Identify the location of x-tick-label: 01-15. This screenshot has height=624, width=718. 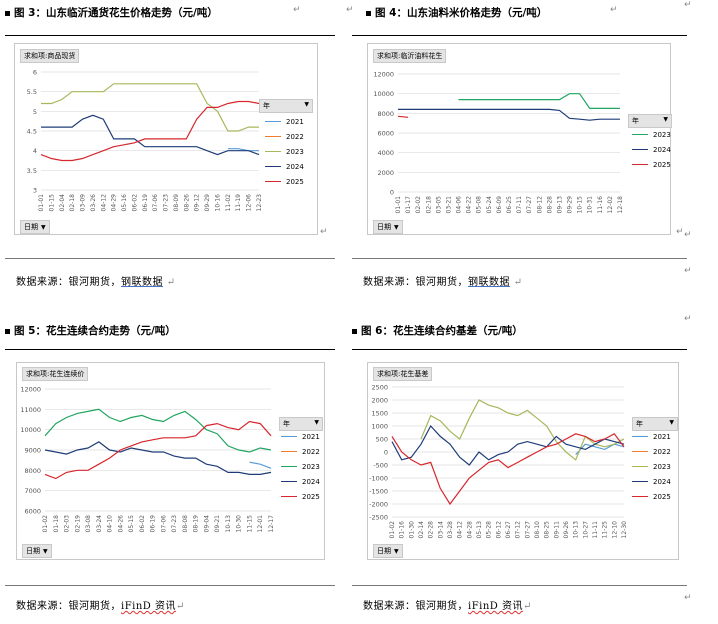
(51, 203).